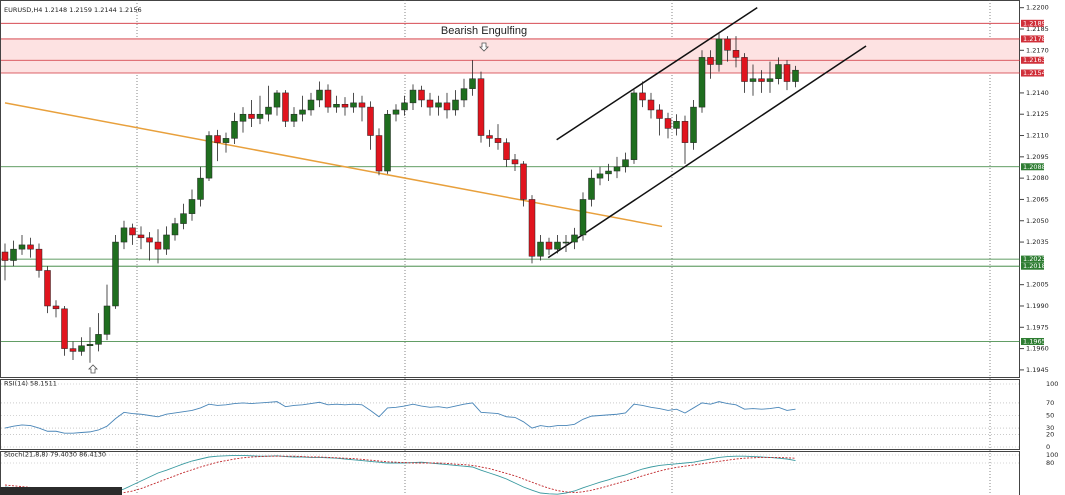 The image size is (1065, 495). Describe the element at coordinates (1037, 114) in the screenshot. I see `y-tick-label: 1.2125` at that location.